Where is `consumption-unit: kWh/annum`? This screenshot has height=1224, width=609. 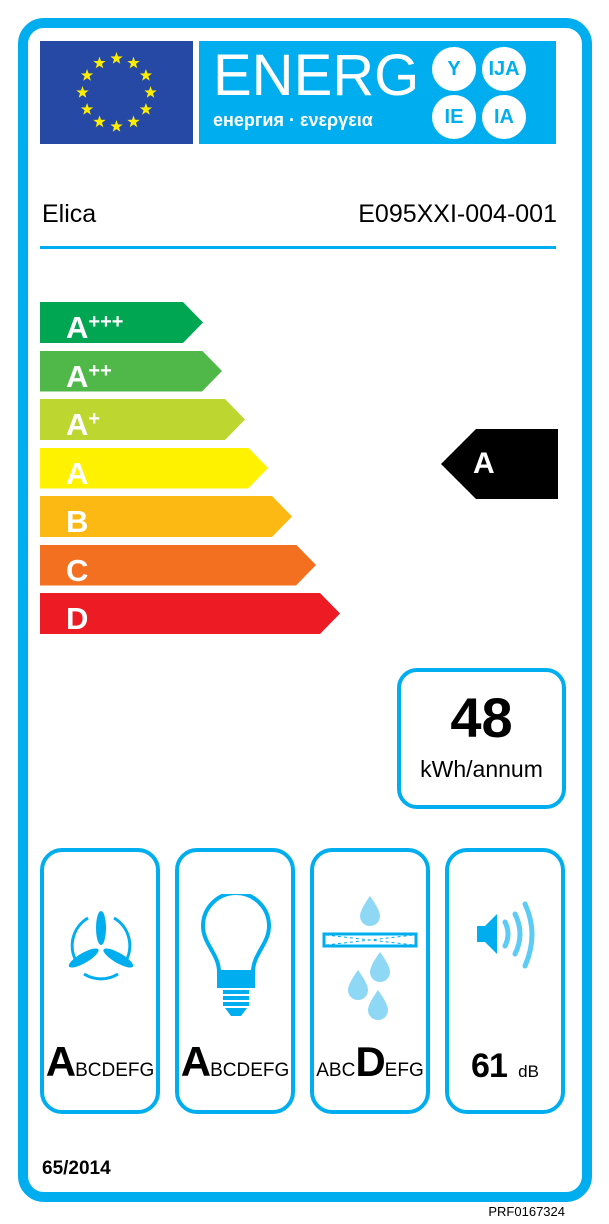
consumption-unit: kWh/annum is located at coordinates (481, 769).